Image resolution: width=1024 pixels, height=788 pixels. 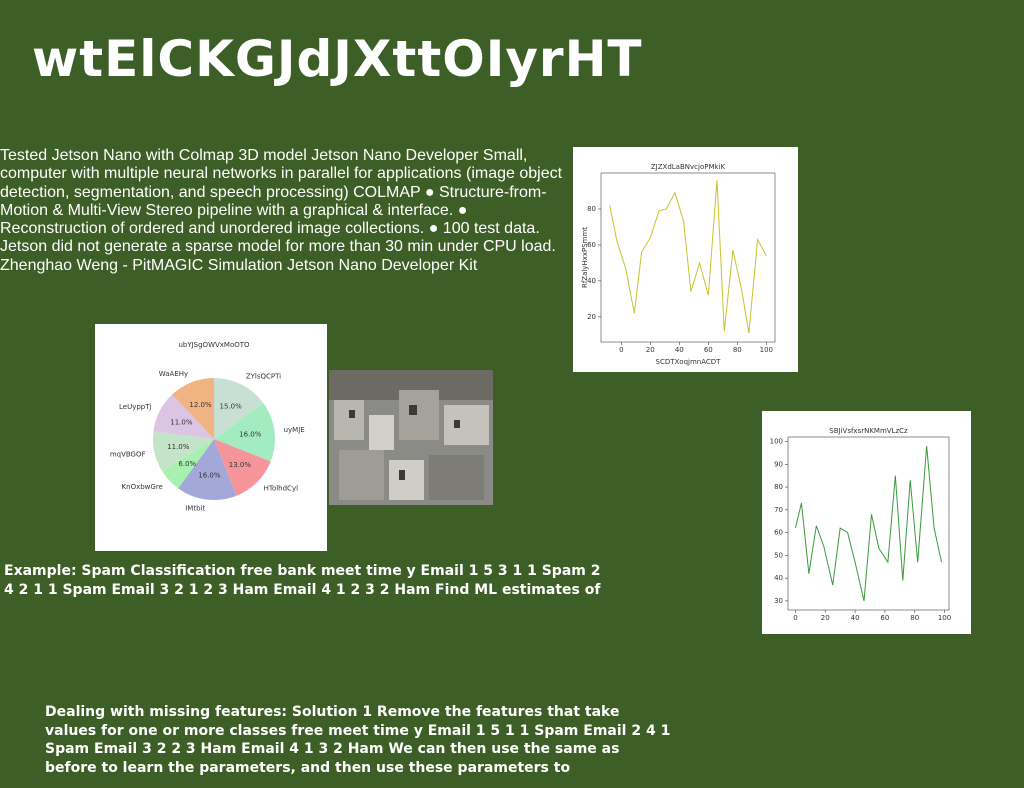 I want to click on value-label: 12.0%, so click(x=200, y=405).